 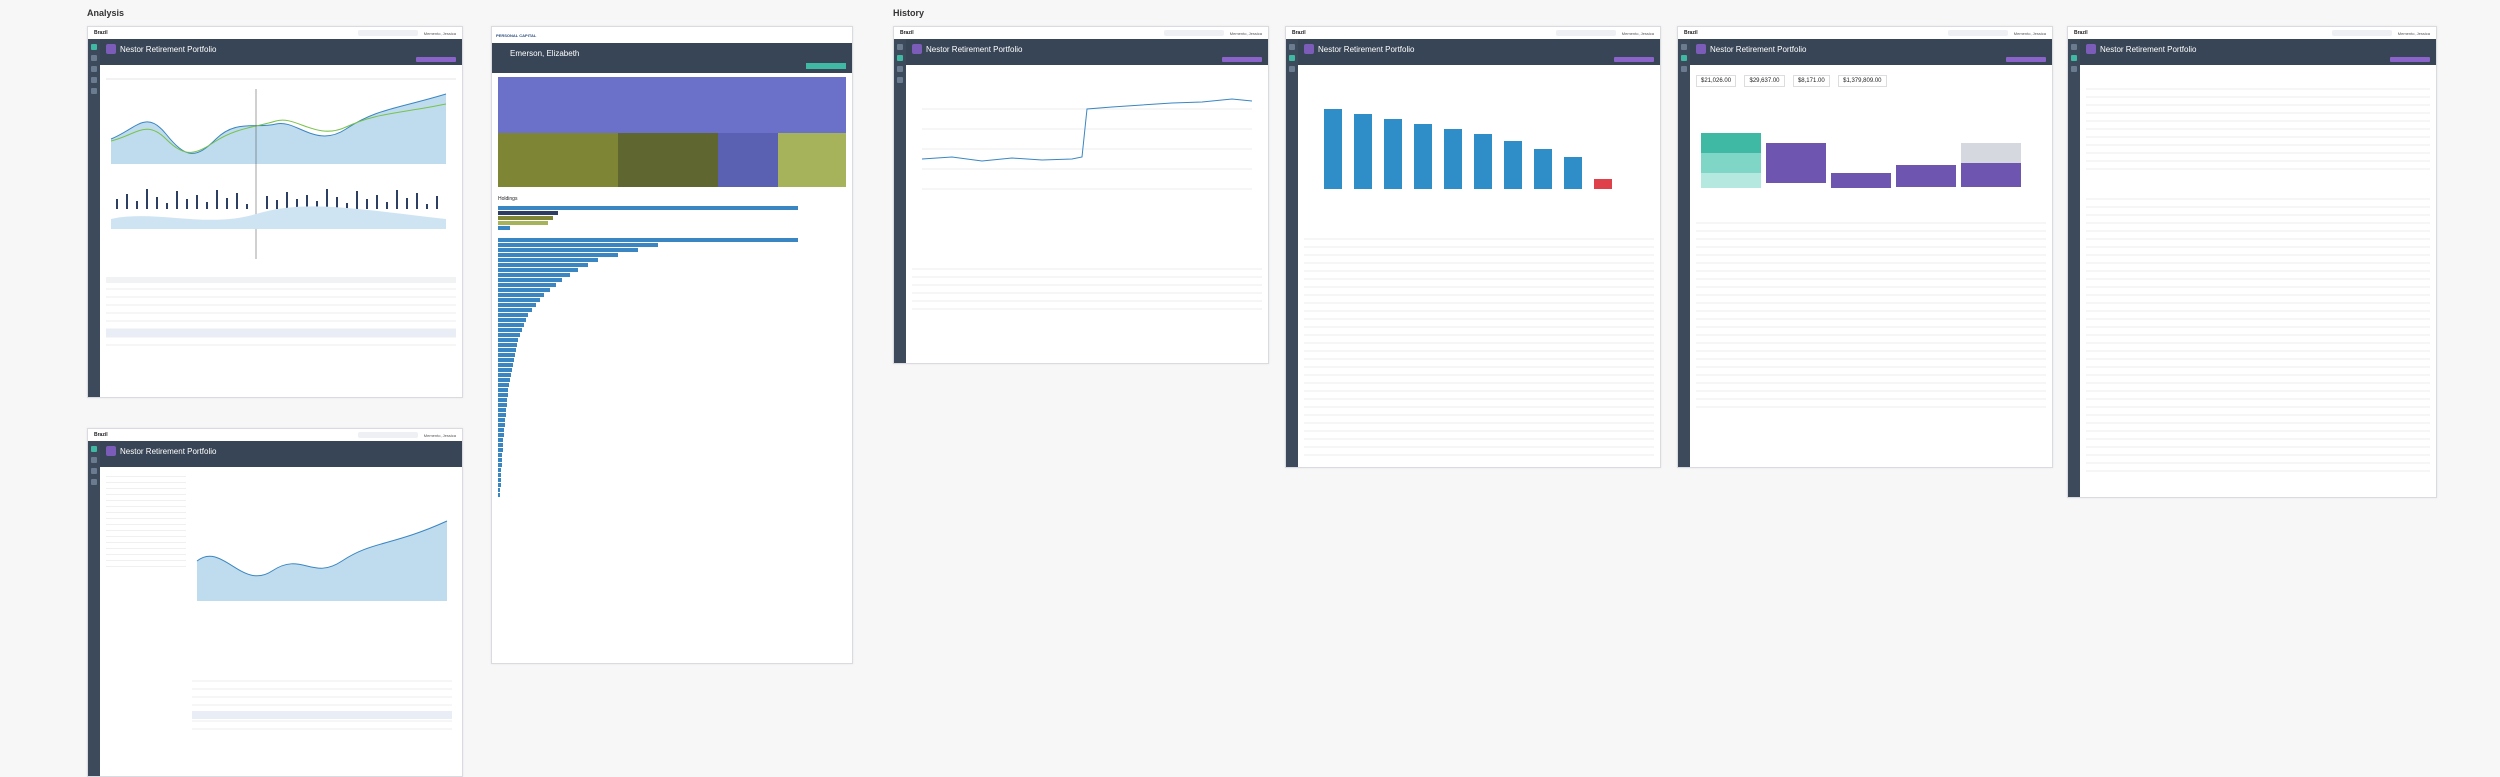 What do you see at coordinates (672, 58) in the screenshot?
I see `client-header: Emerson, Elizabeth` at bounding box center [672, 58].